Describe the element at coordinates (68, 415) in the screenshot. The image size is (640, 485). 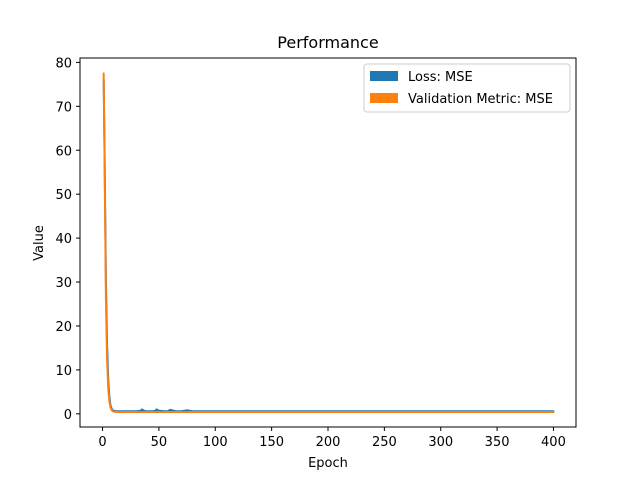
I see `y-tick-label: 0` at that location.